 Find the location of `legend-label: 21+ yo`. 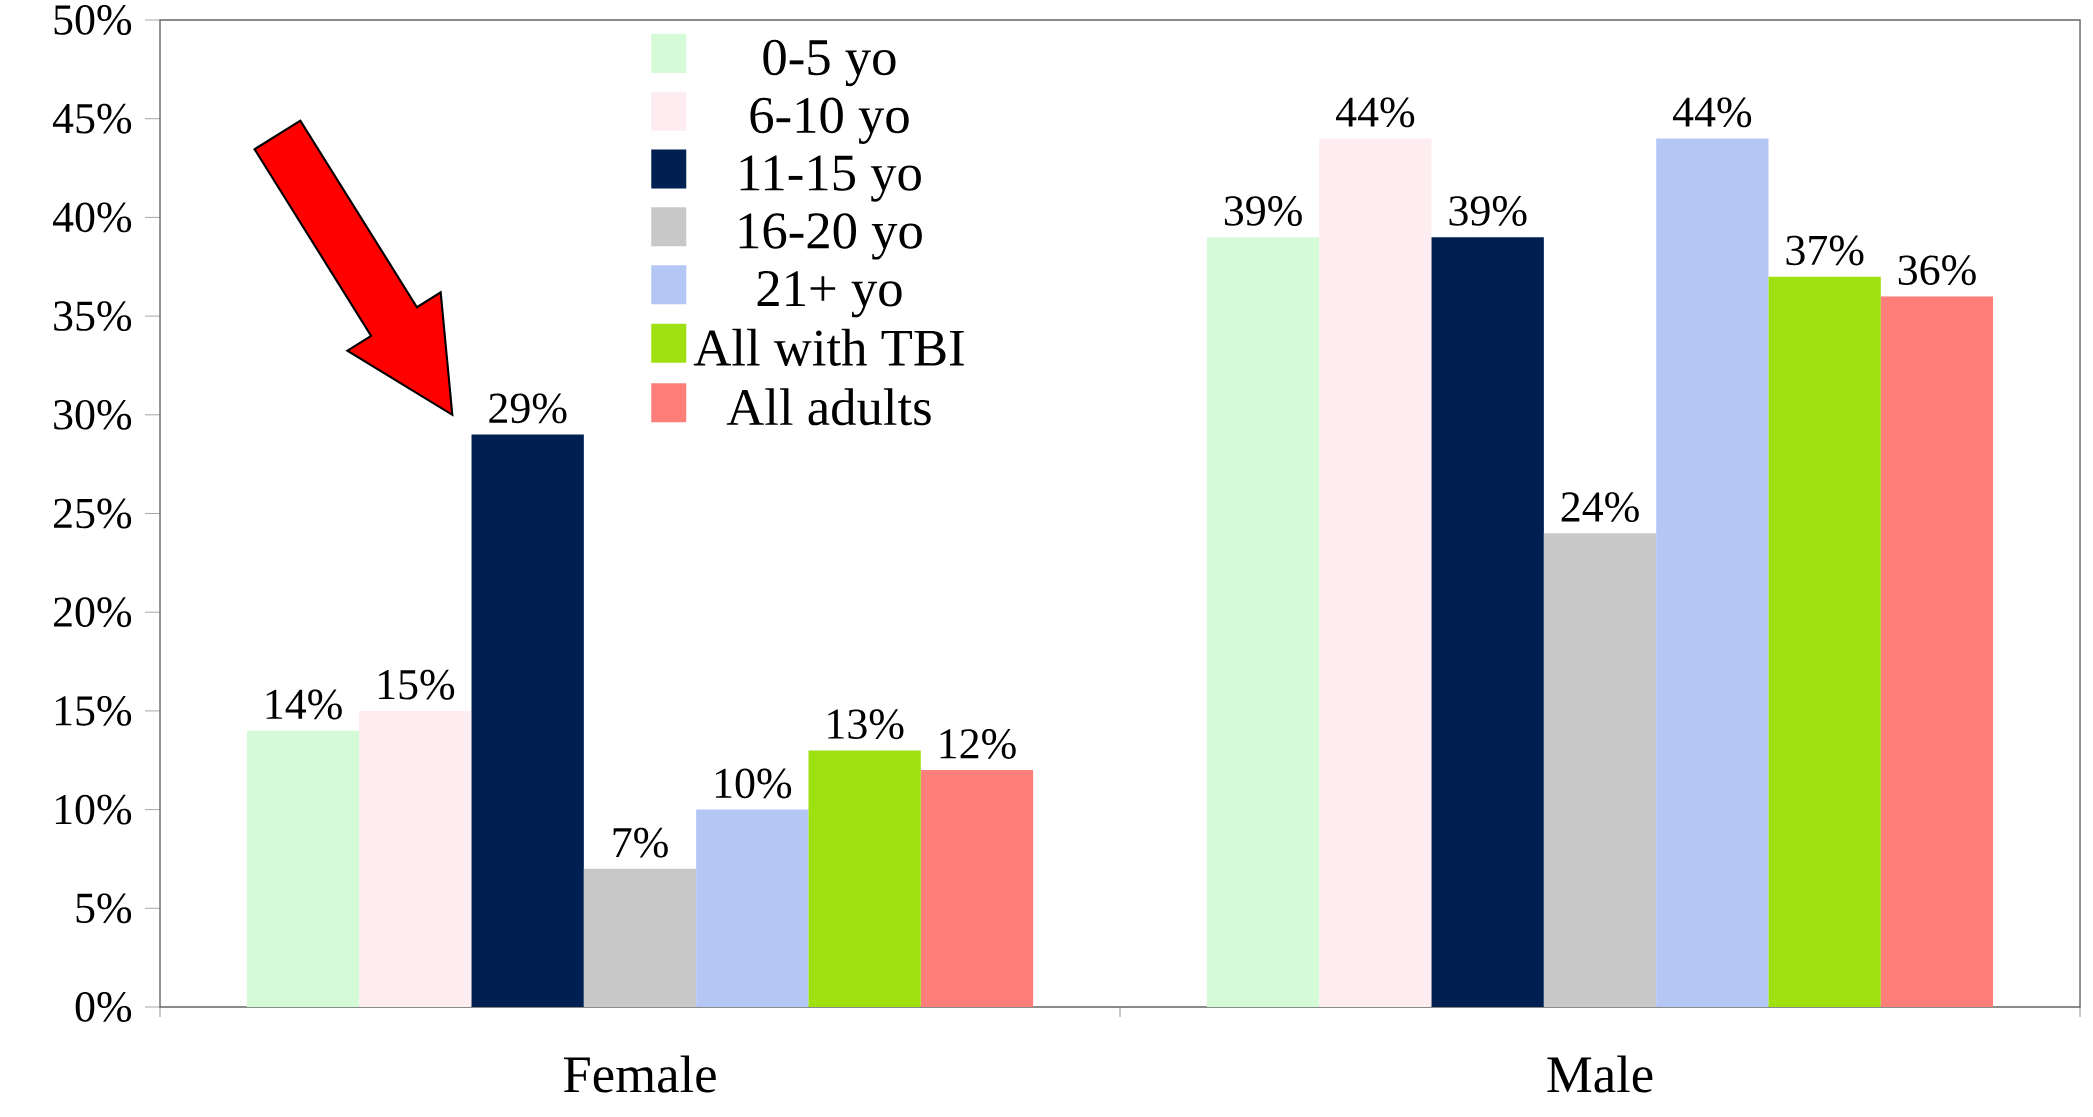

legend-label: 21+ yo is located at coordinates (829, 294).